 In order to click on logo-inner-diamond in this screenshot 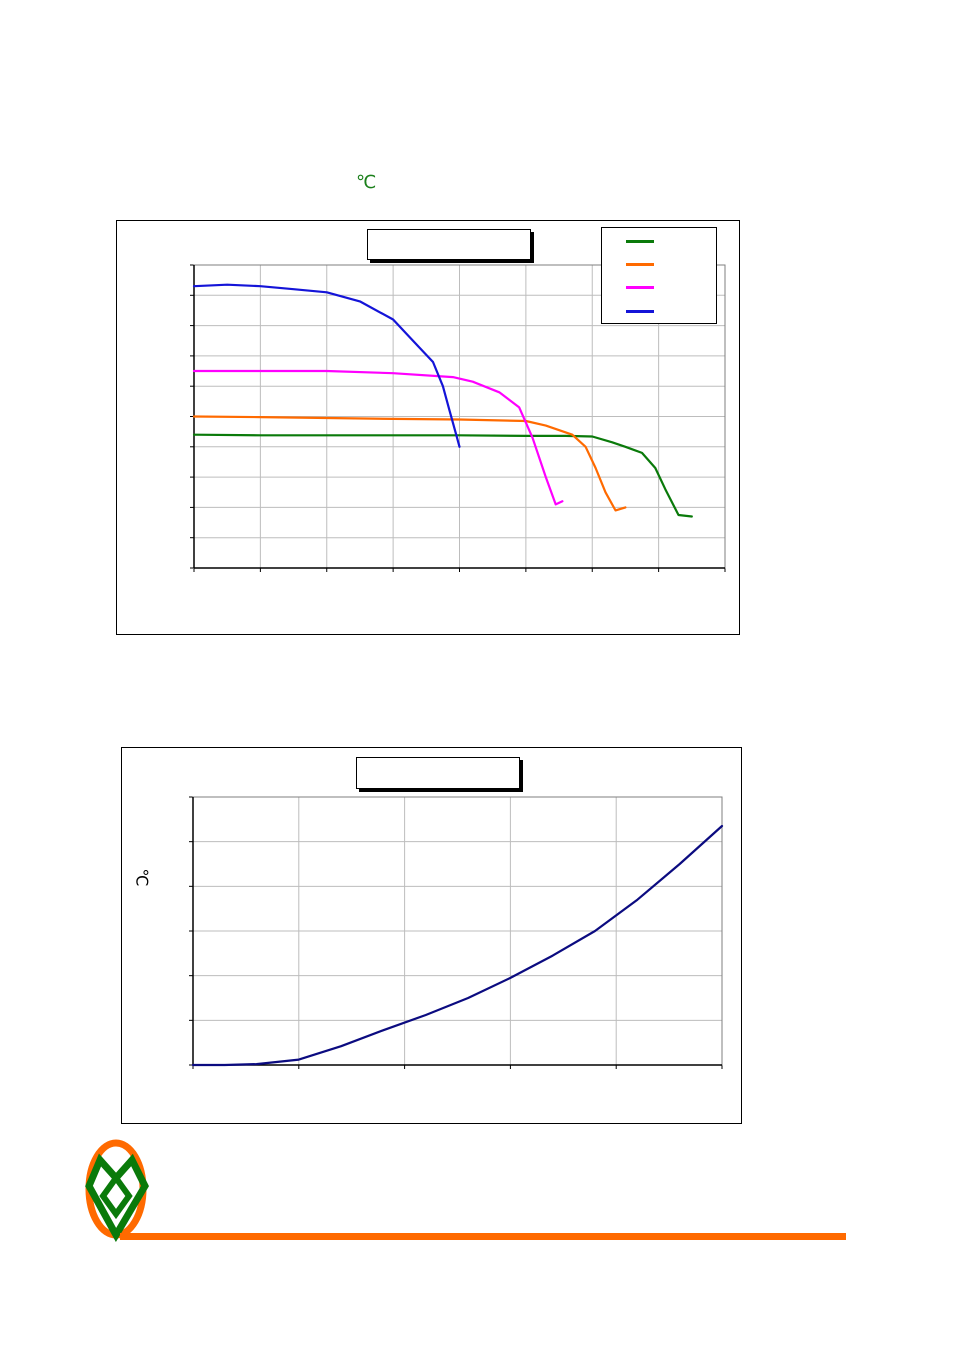, I will do `click(116, 1196)`.